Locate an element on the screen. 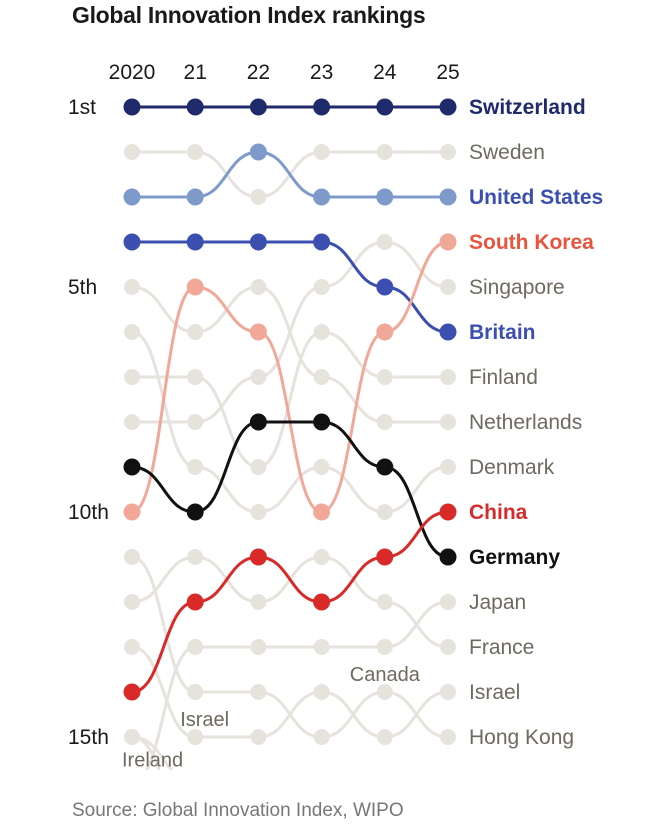 This screenshot has width=672, height=831. point-sweden-2020 is located at coordinates (132, 152).